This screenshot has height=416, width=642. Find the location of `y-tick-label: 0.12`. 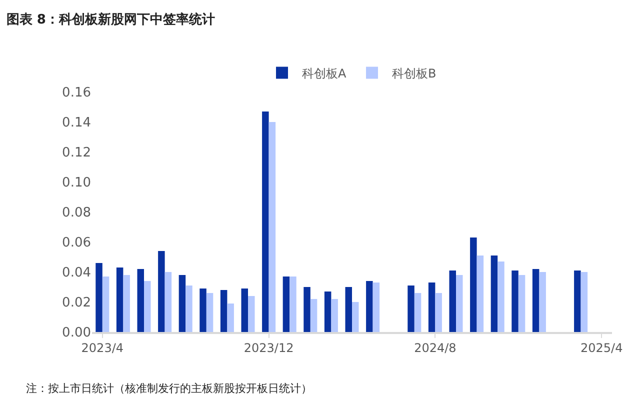

y-tick-label: 0.12 is located at coordinates (76, 153).